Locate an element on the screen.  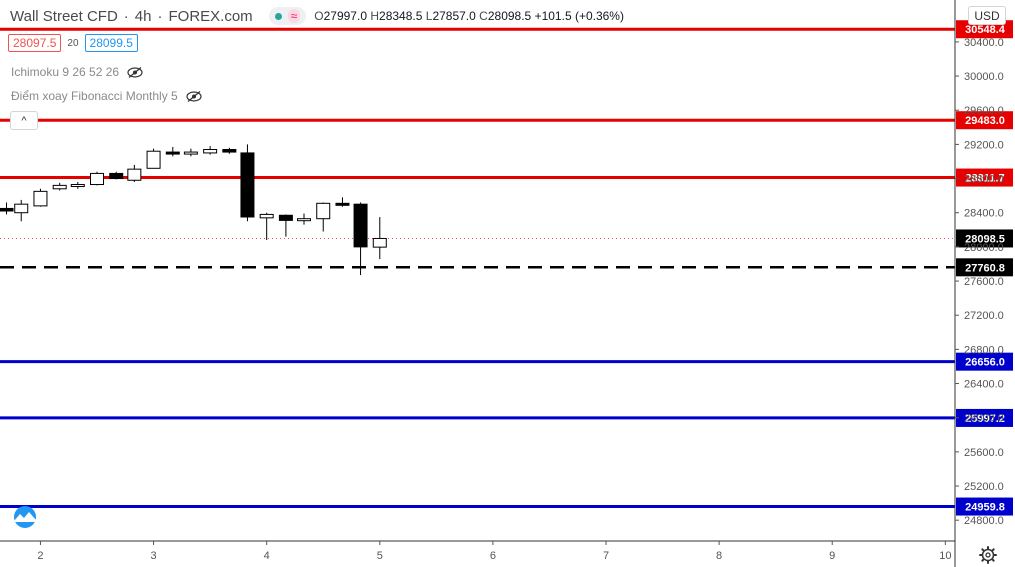
high-label: H is located at coordinates (375, 16).